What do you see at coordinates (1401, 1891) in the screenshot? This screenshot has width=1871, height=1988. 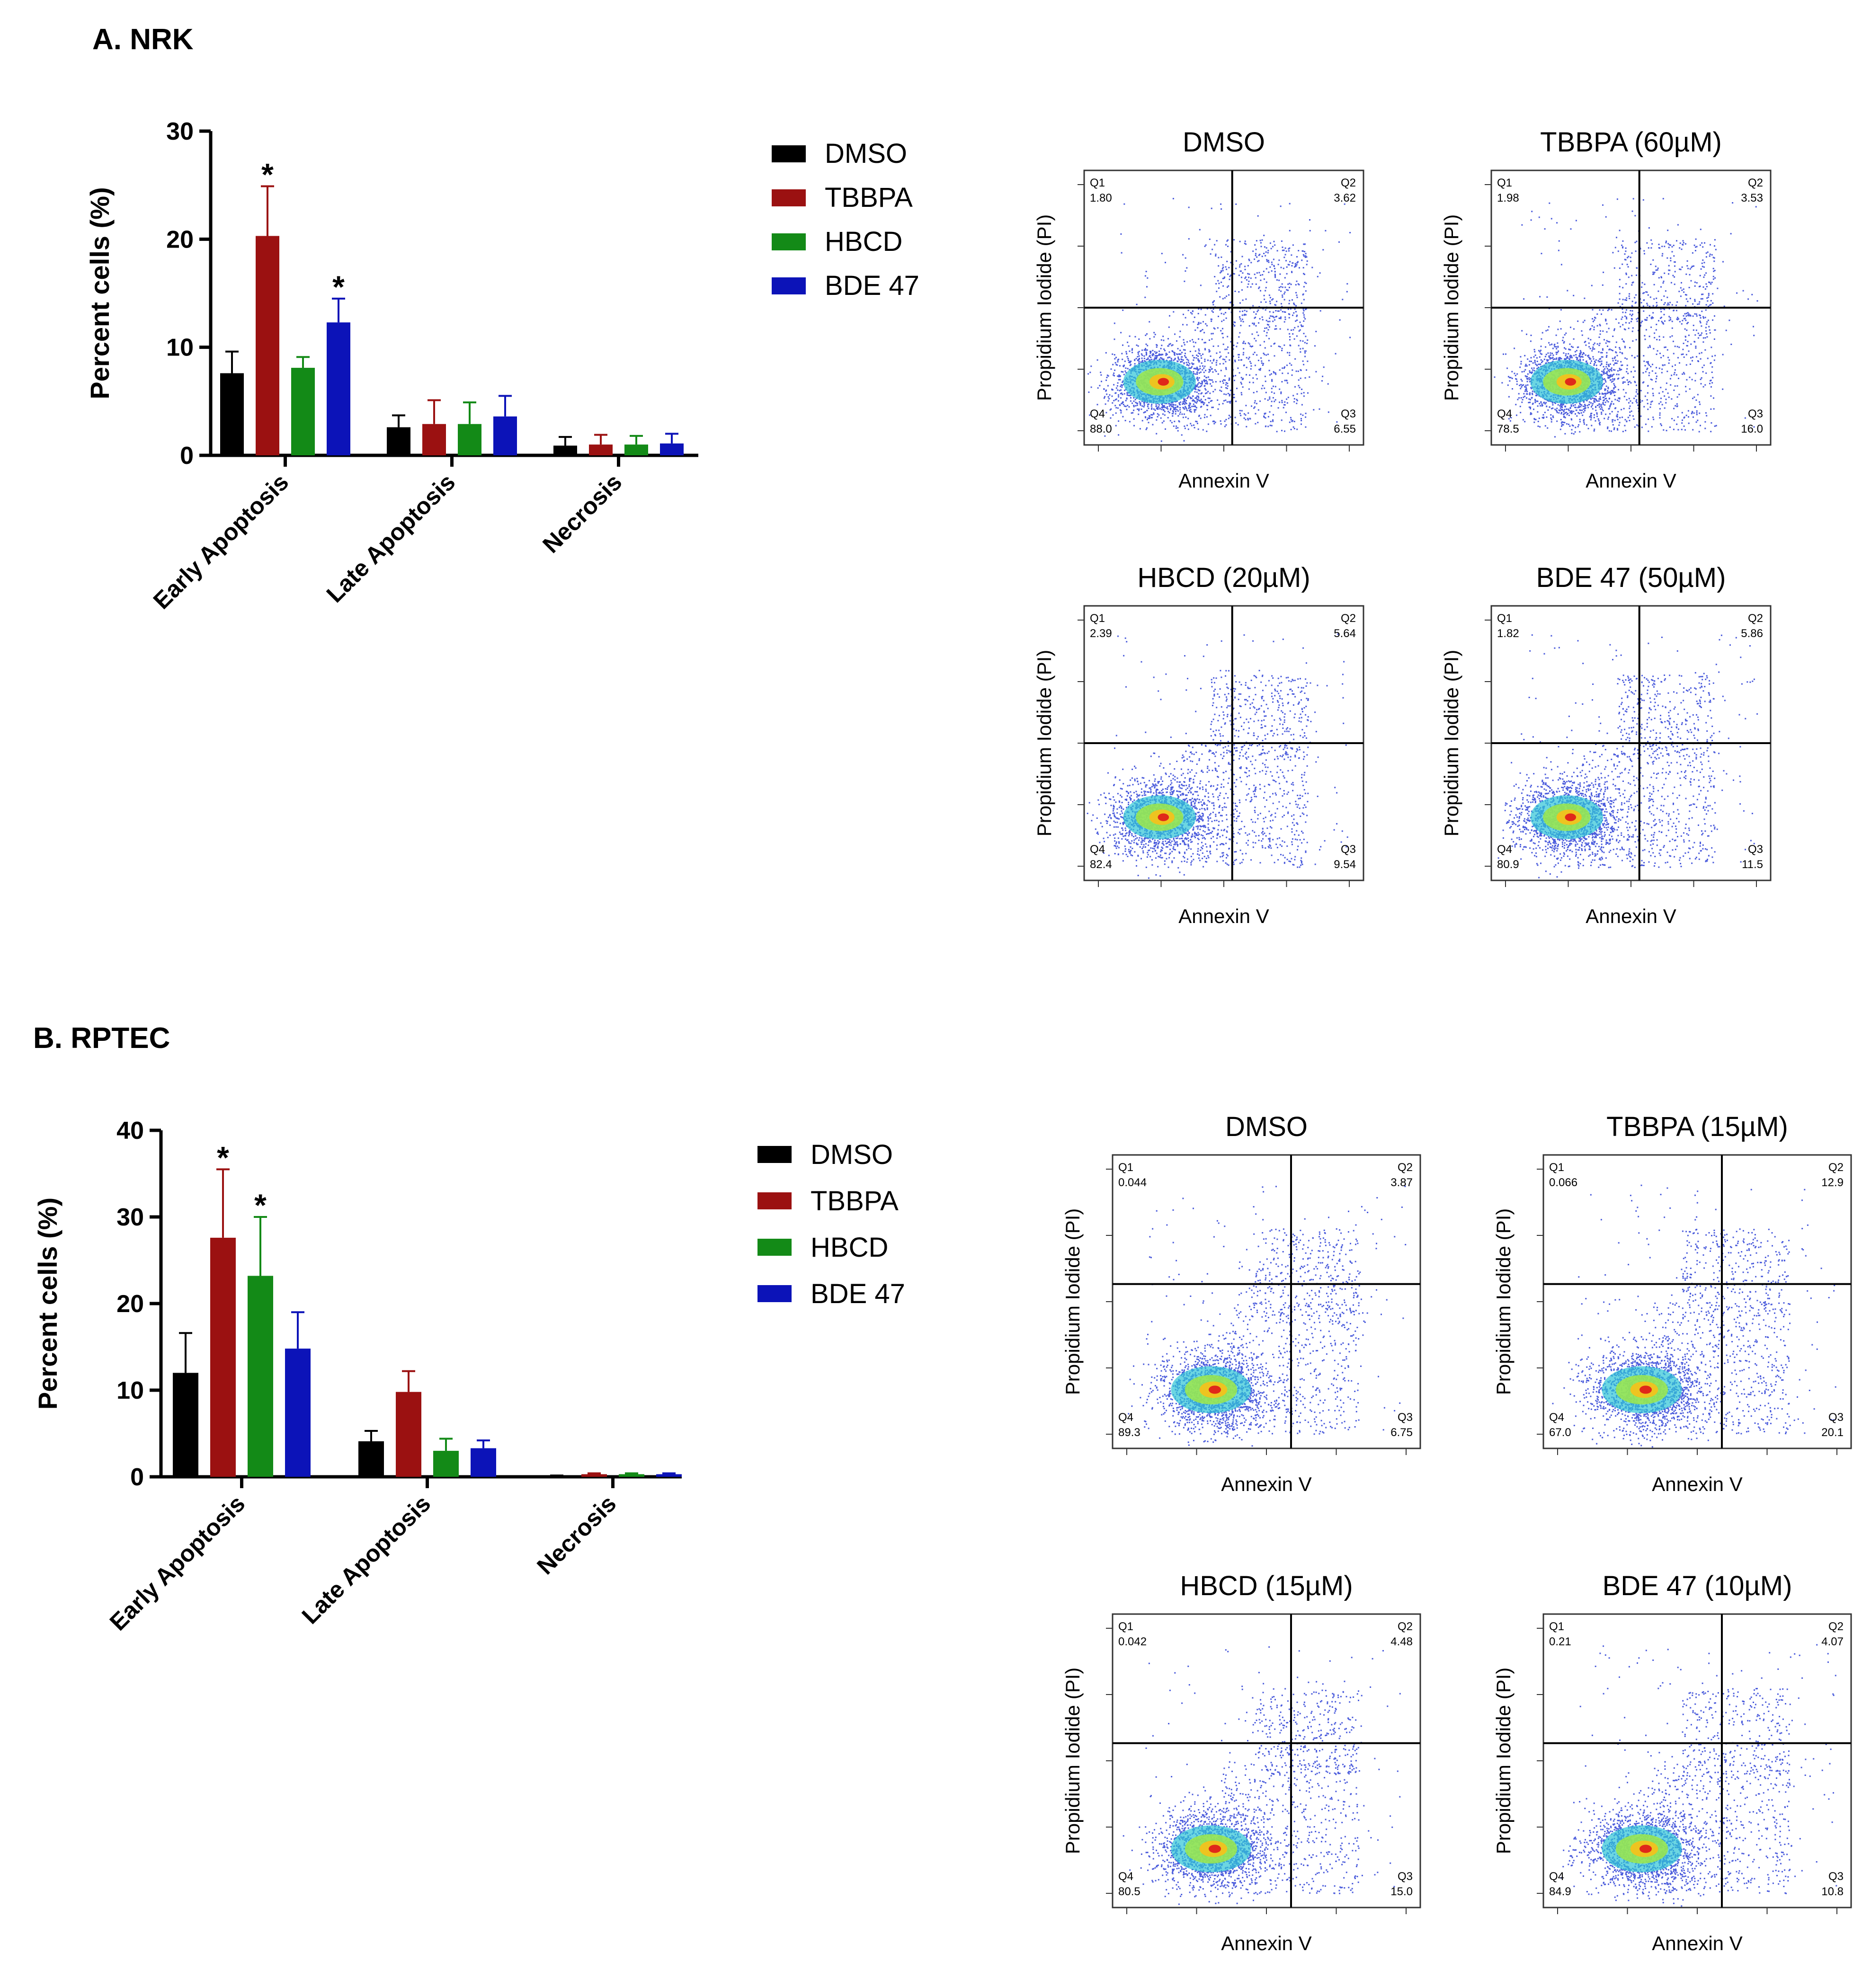 I see `q3-value: 15.0` at bounding box center [1401, 1891].